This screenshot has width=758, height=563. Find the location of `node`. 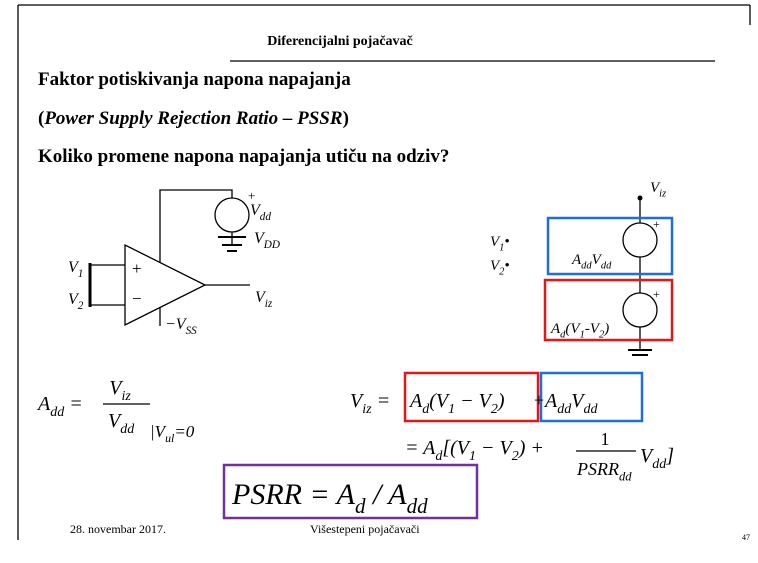

node is located at coordinates (640, 198).